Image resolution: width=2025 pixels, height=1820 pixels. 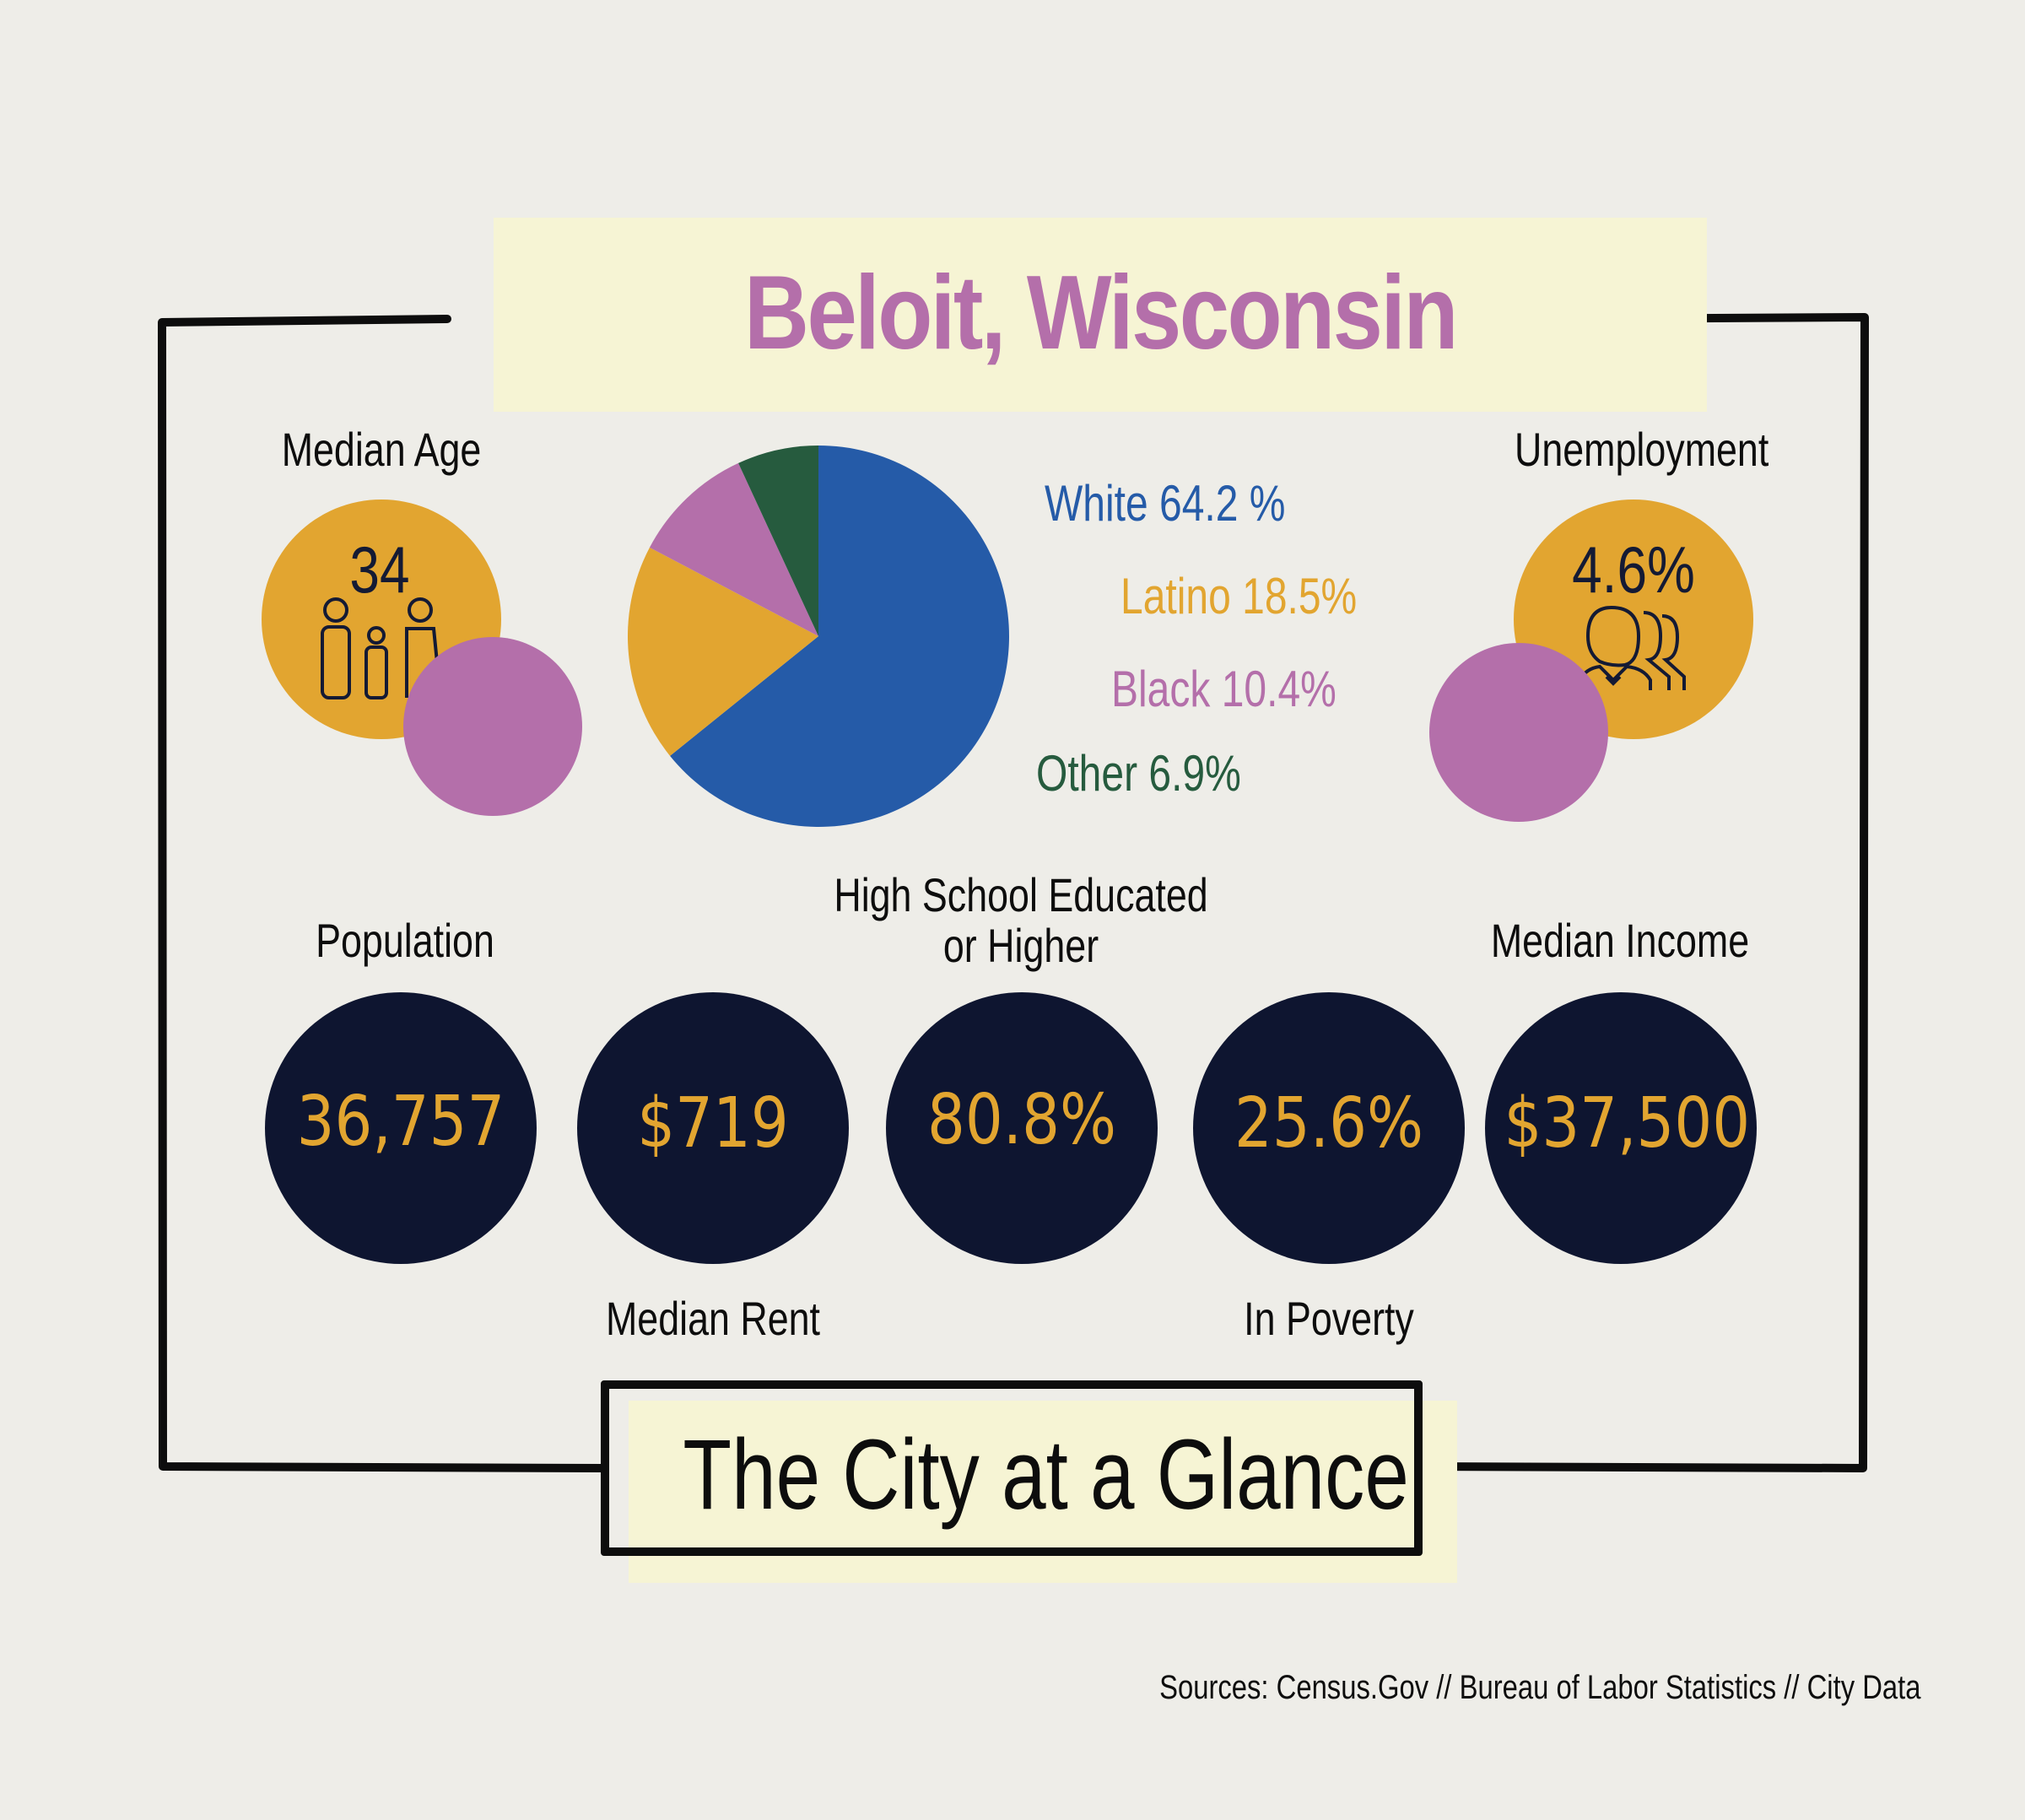 I want to click on poverty-value: 25.6%, so click(x=1329, y=1123).